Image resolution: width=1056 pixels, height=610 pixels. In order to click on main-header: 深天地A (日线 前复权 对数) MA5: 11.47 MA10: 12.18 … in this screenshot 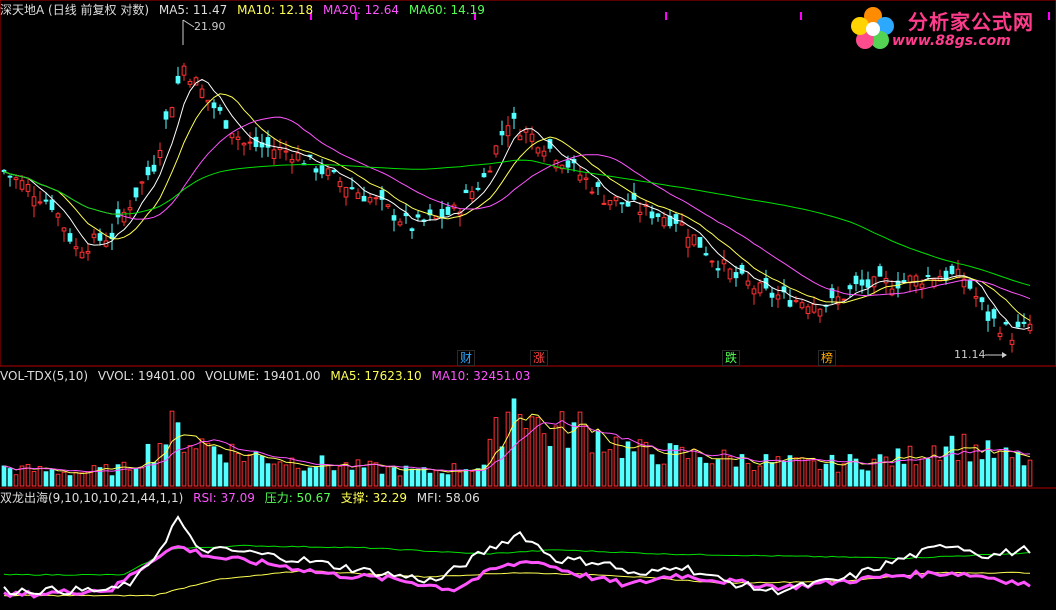, I will do `click(245, 10)`.